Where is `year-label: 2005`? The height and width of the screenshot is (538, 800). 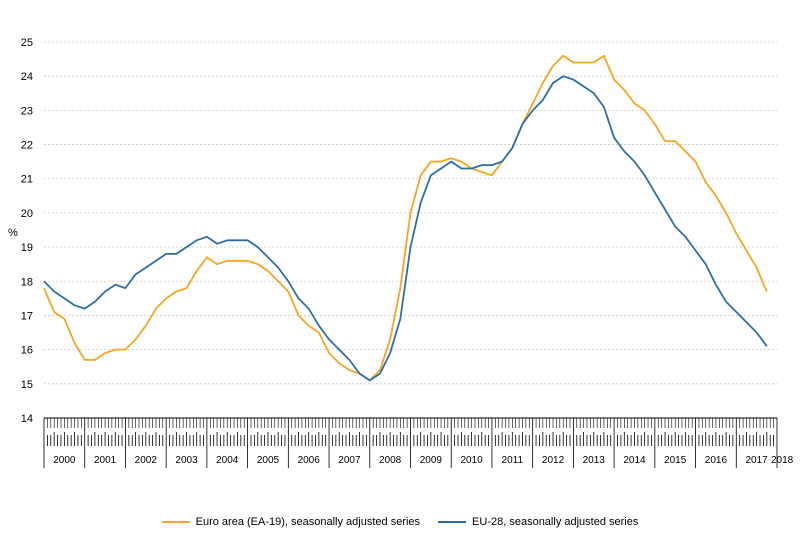
year-label: 2005 is located at coordinates (268, 460).